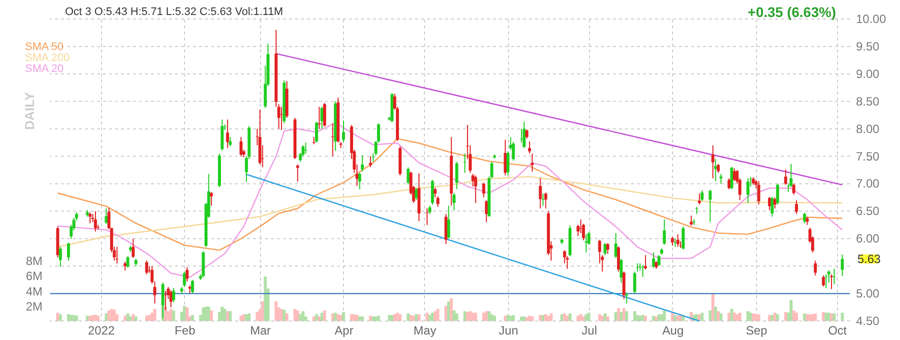 Image resolution: width=900 pixels, height=340 pixels. Describe the element at coordinates (757, 331) in the screenshot. I see `x-tick-label: Sep` at that location.